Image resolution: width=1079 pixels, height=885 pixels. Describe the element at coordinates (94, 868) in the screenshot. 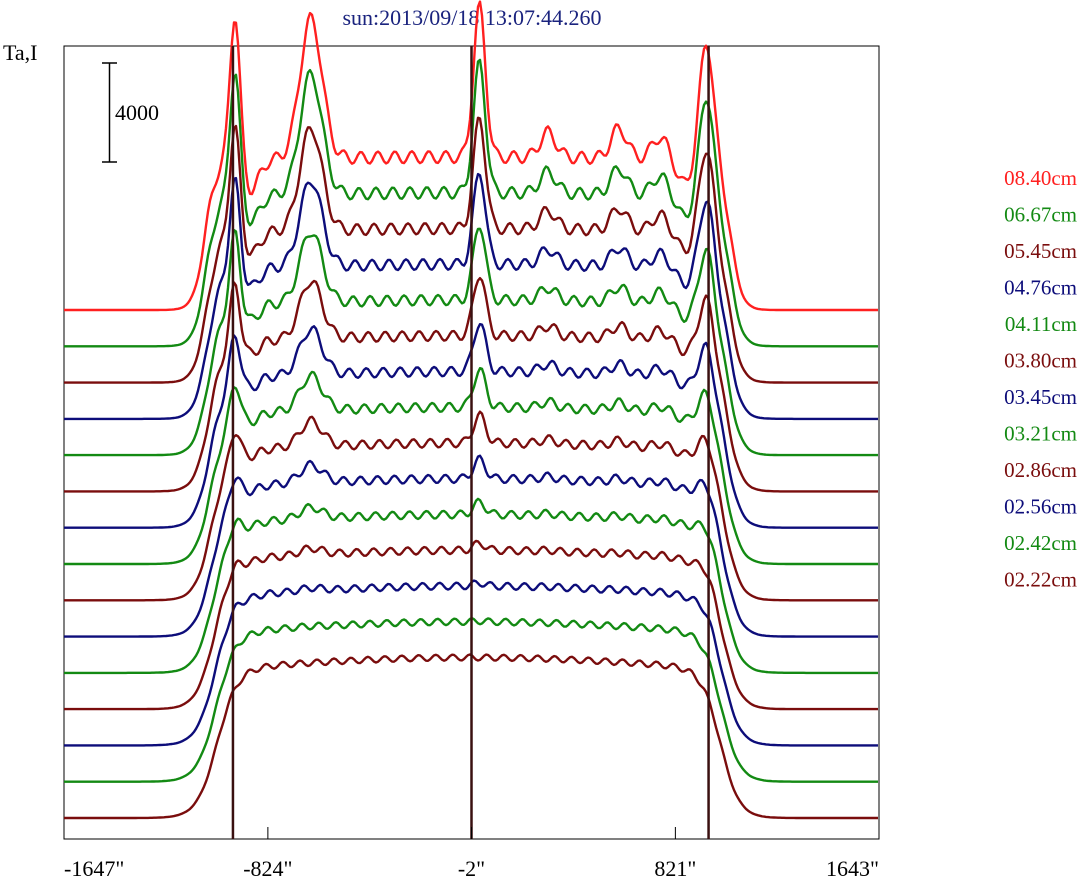

I see `x-tick-label: -1647"` at that location.